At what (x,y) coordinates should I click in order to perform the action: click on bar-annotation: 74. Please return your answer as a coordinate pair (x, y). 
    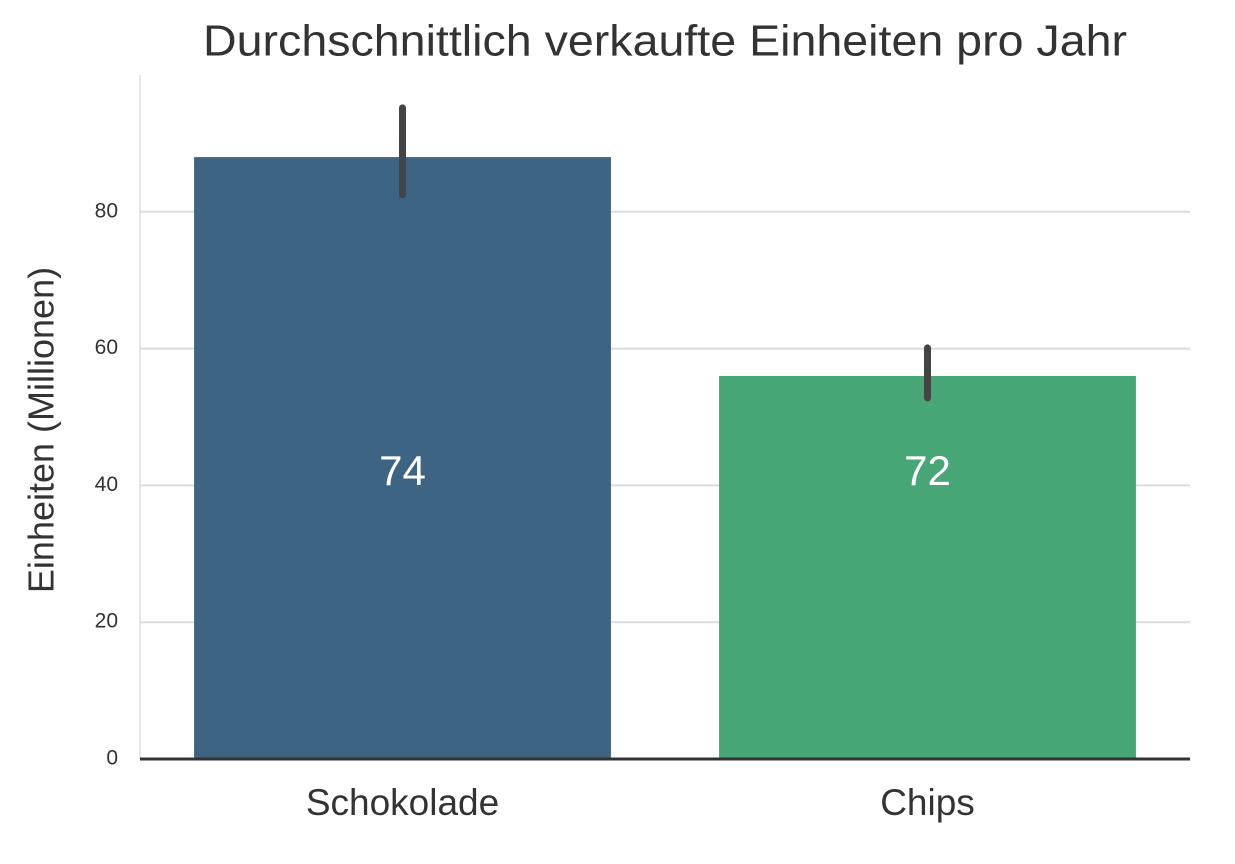
    Looking at the image, I should click on (402, 470).